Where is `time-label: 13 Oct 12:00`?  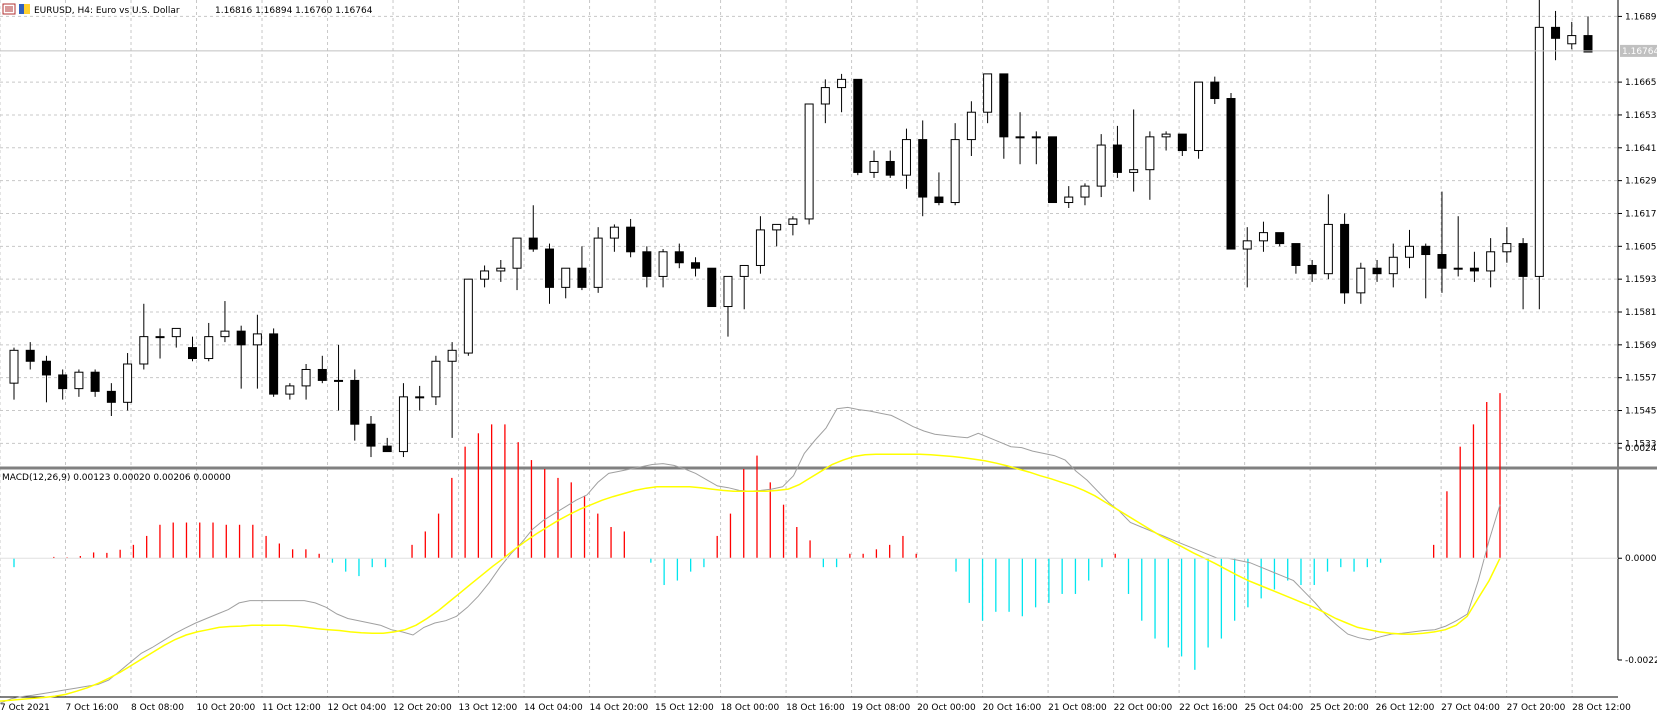
time-label: 13 Oct 12:00 is located at coordinates (488, 708).